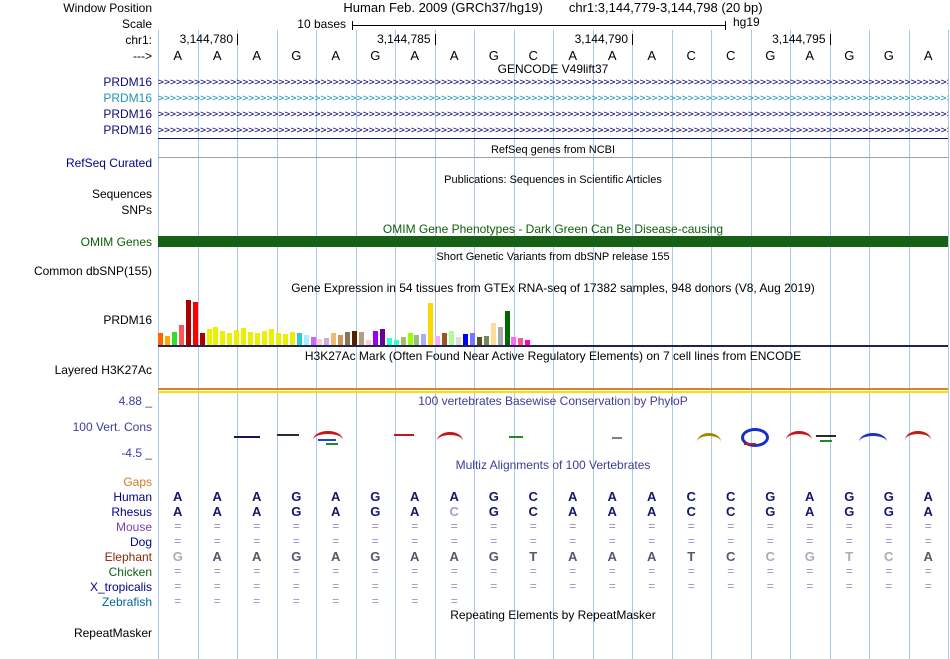  I want to click on species-label-human: Human, so click(132, 497).